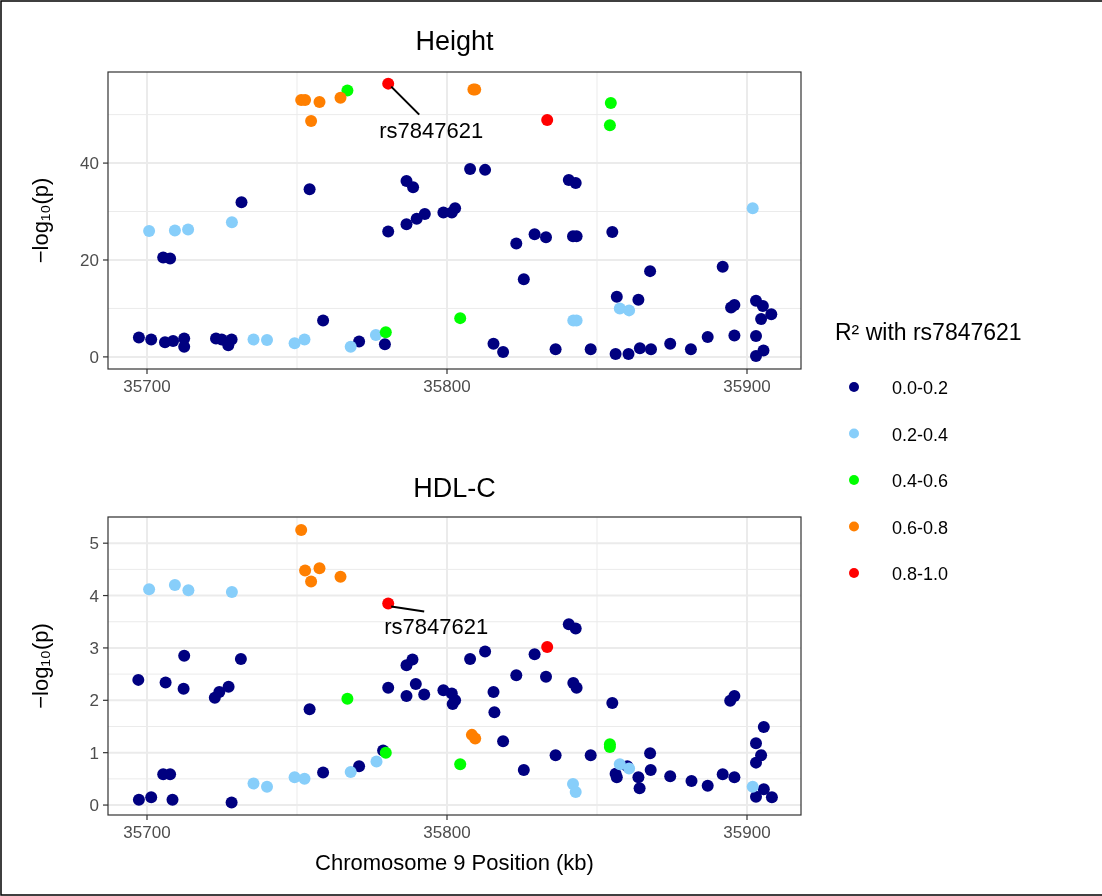 The width and height of the screenshot is (1102, 896). What do you see at coordinates (89, 260) in the screenshot?
I see `y-tick-label: 20` at bounding box center [89, 260].